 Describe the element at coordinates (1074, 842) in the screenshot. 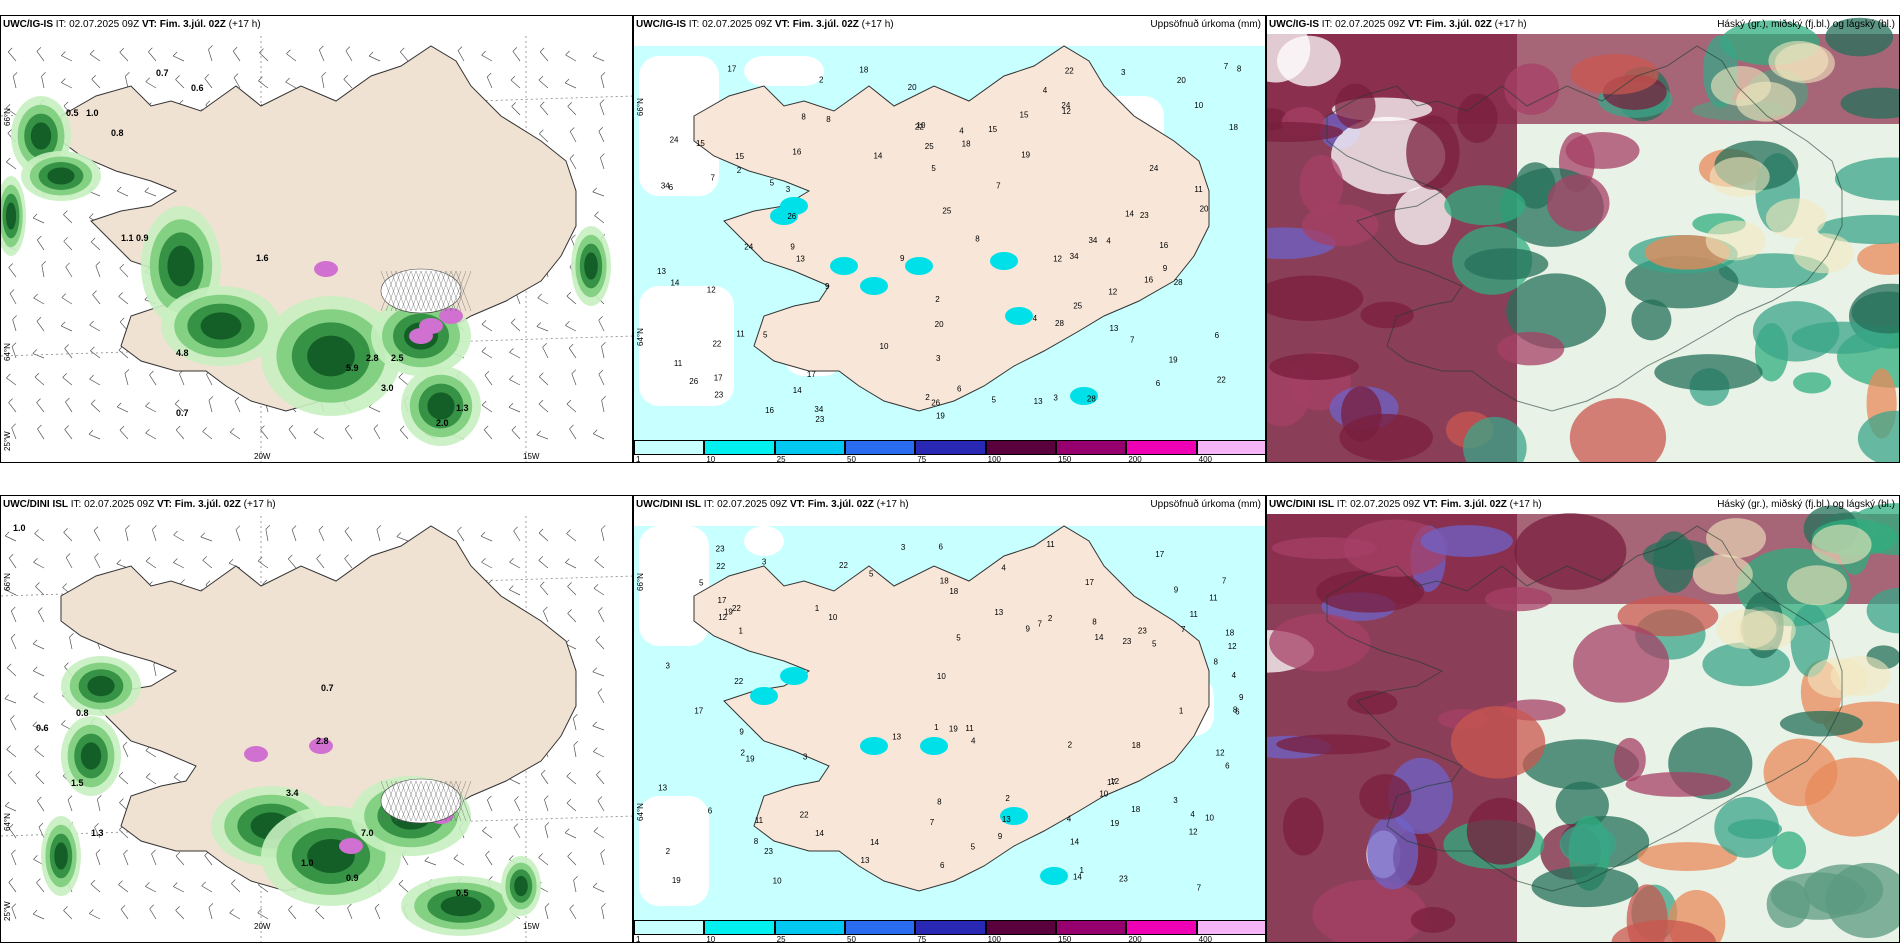

I see `precip-value-label: 14` at that location.